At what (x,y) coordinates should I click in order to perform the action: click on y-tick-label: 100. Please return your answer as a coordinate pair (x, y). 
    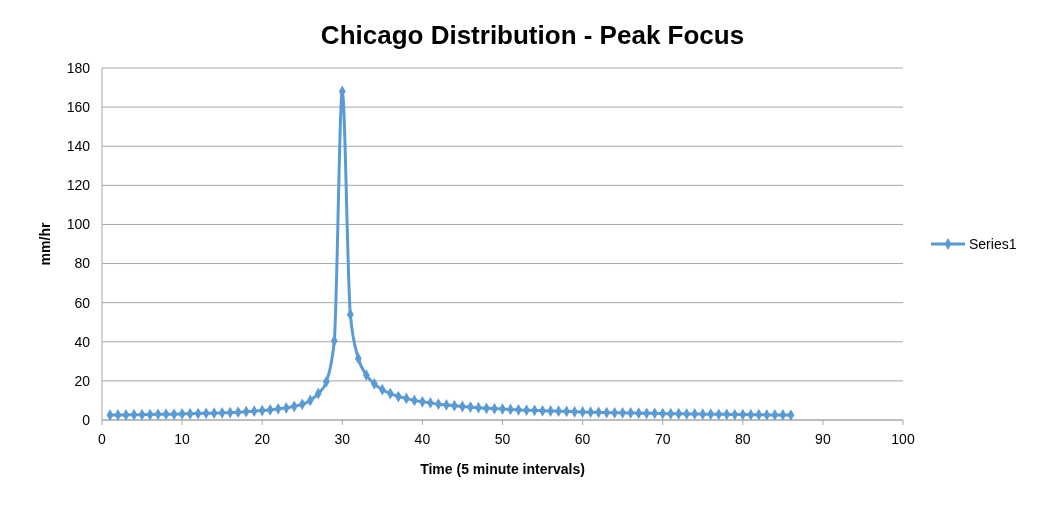
    Looking at the image, I should click on (78, 224).